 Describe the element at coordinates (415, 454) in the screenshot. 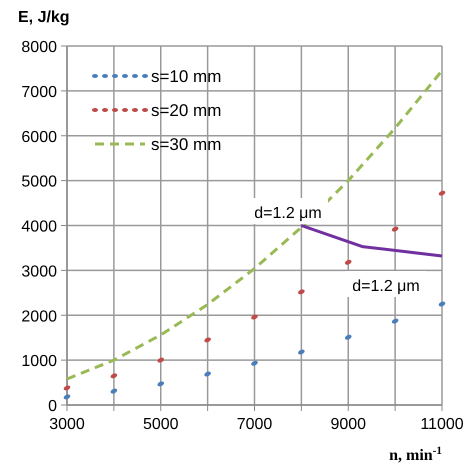

I see `x-axis-title: n, min$^{-1}$` at that location.